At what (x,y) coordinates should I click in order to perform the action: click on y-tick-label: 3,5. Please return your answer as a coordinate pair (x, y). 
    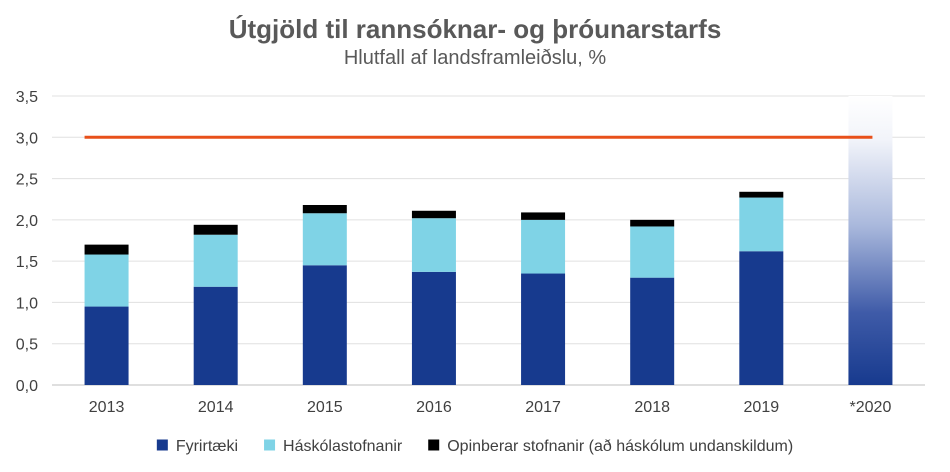
    Looking at the image, I should click on (27, 97).